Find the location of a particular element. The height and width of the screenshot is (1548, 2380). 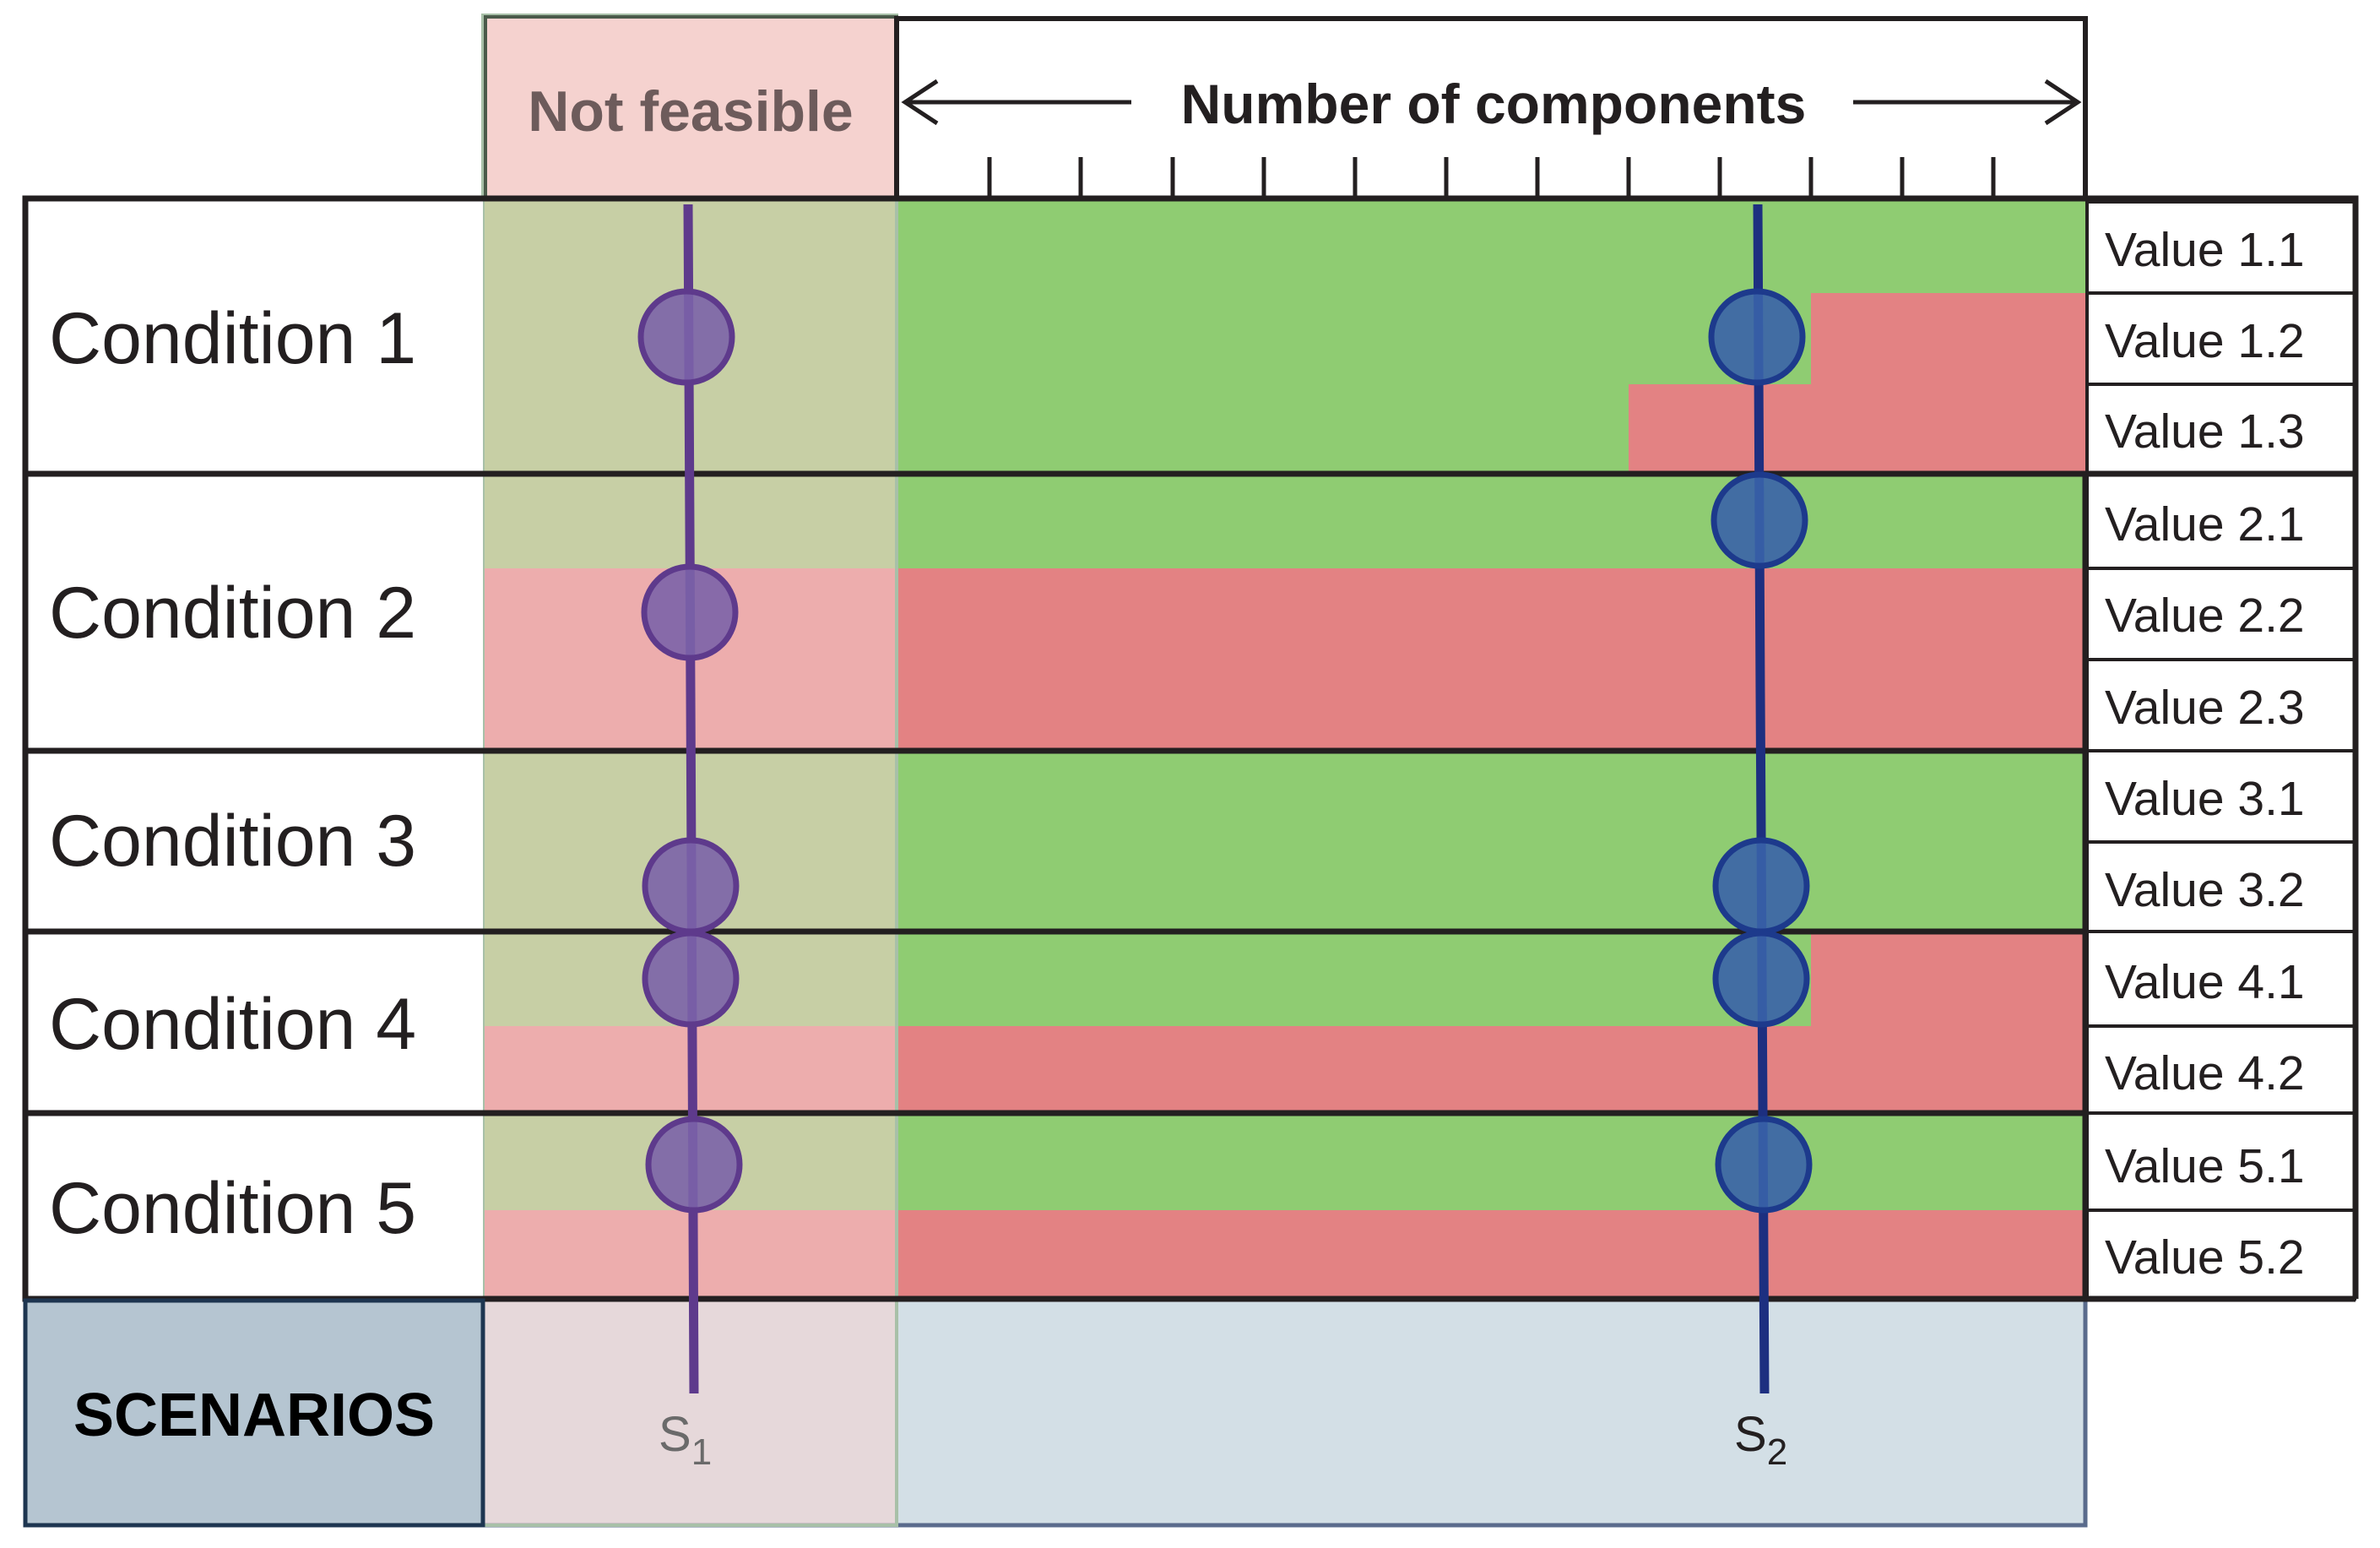

s1-label: S1 is located at coordinates (685, 1440).